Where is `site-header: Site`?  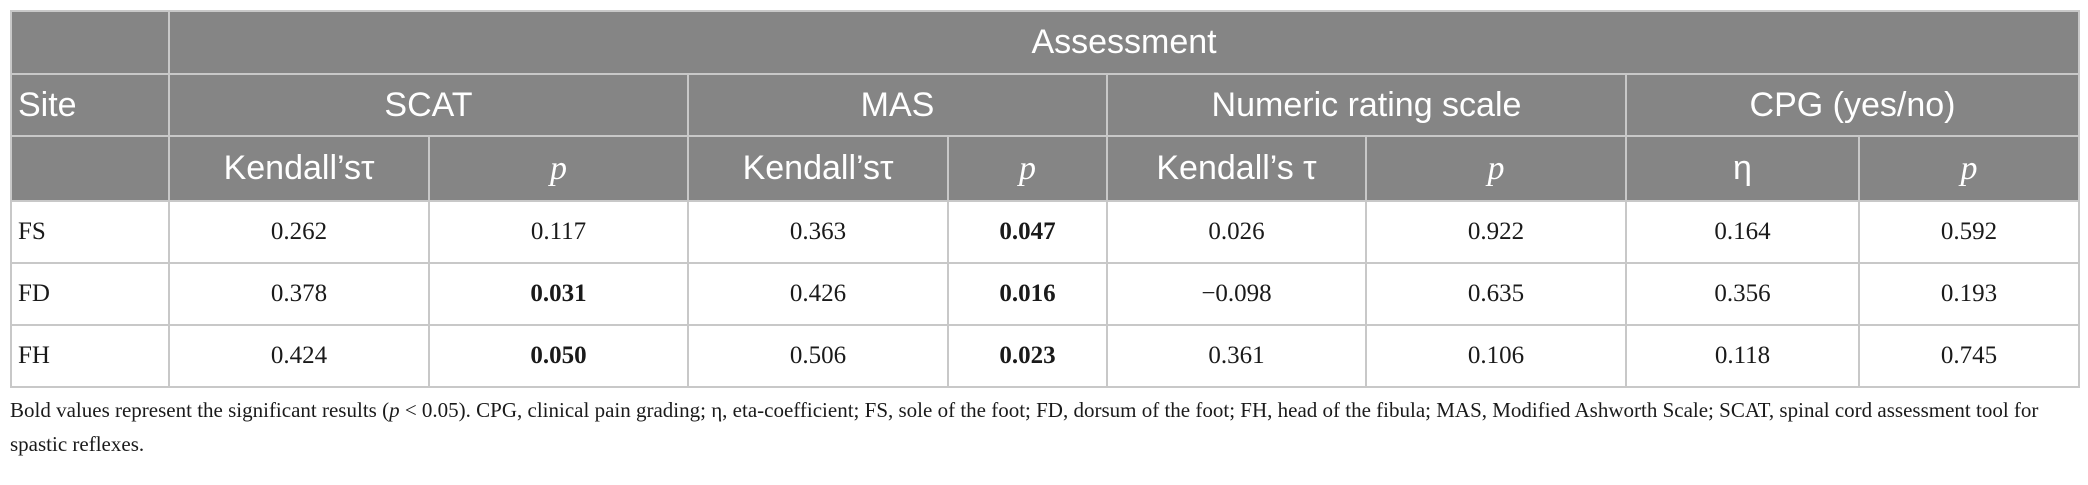 site-header: Site is located at coordinates (90, 105).